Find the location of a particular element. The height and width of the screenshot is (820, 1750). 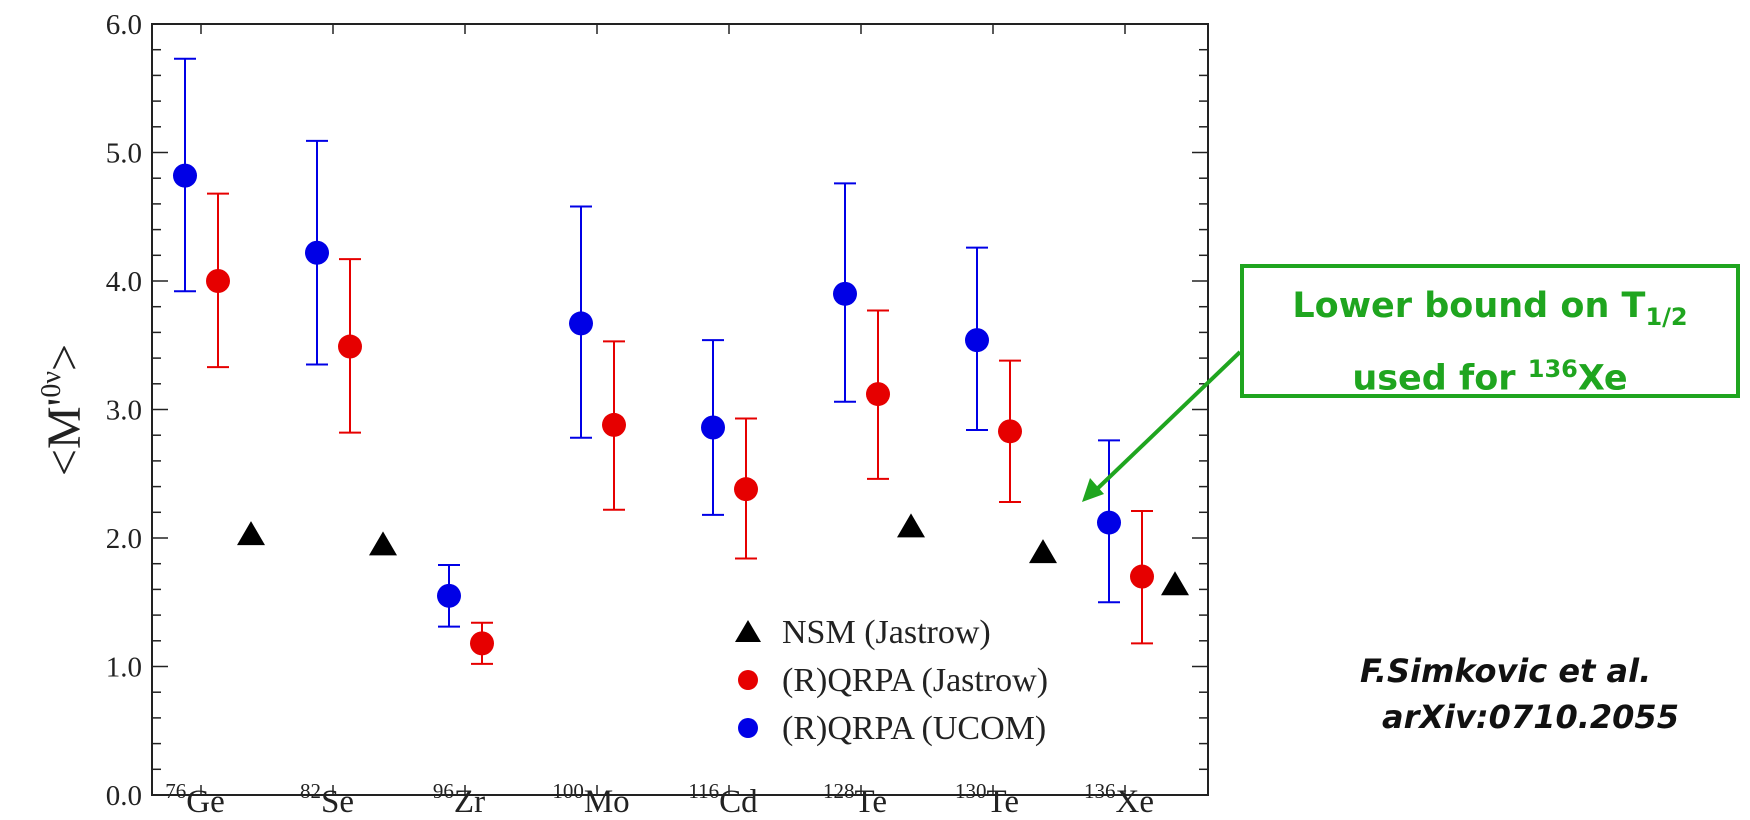

y-tick-label: 1.0 is located at coordinates (124, 668).